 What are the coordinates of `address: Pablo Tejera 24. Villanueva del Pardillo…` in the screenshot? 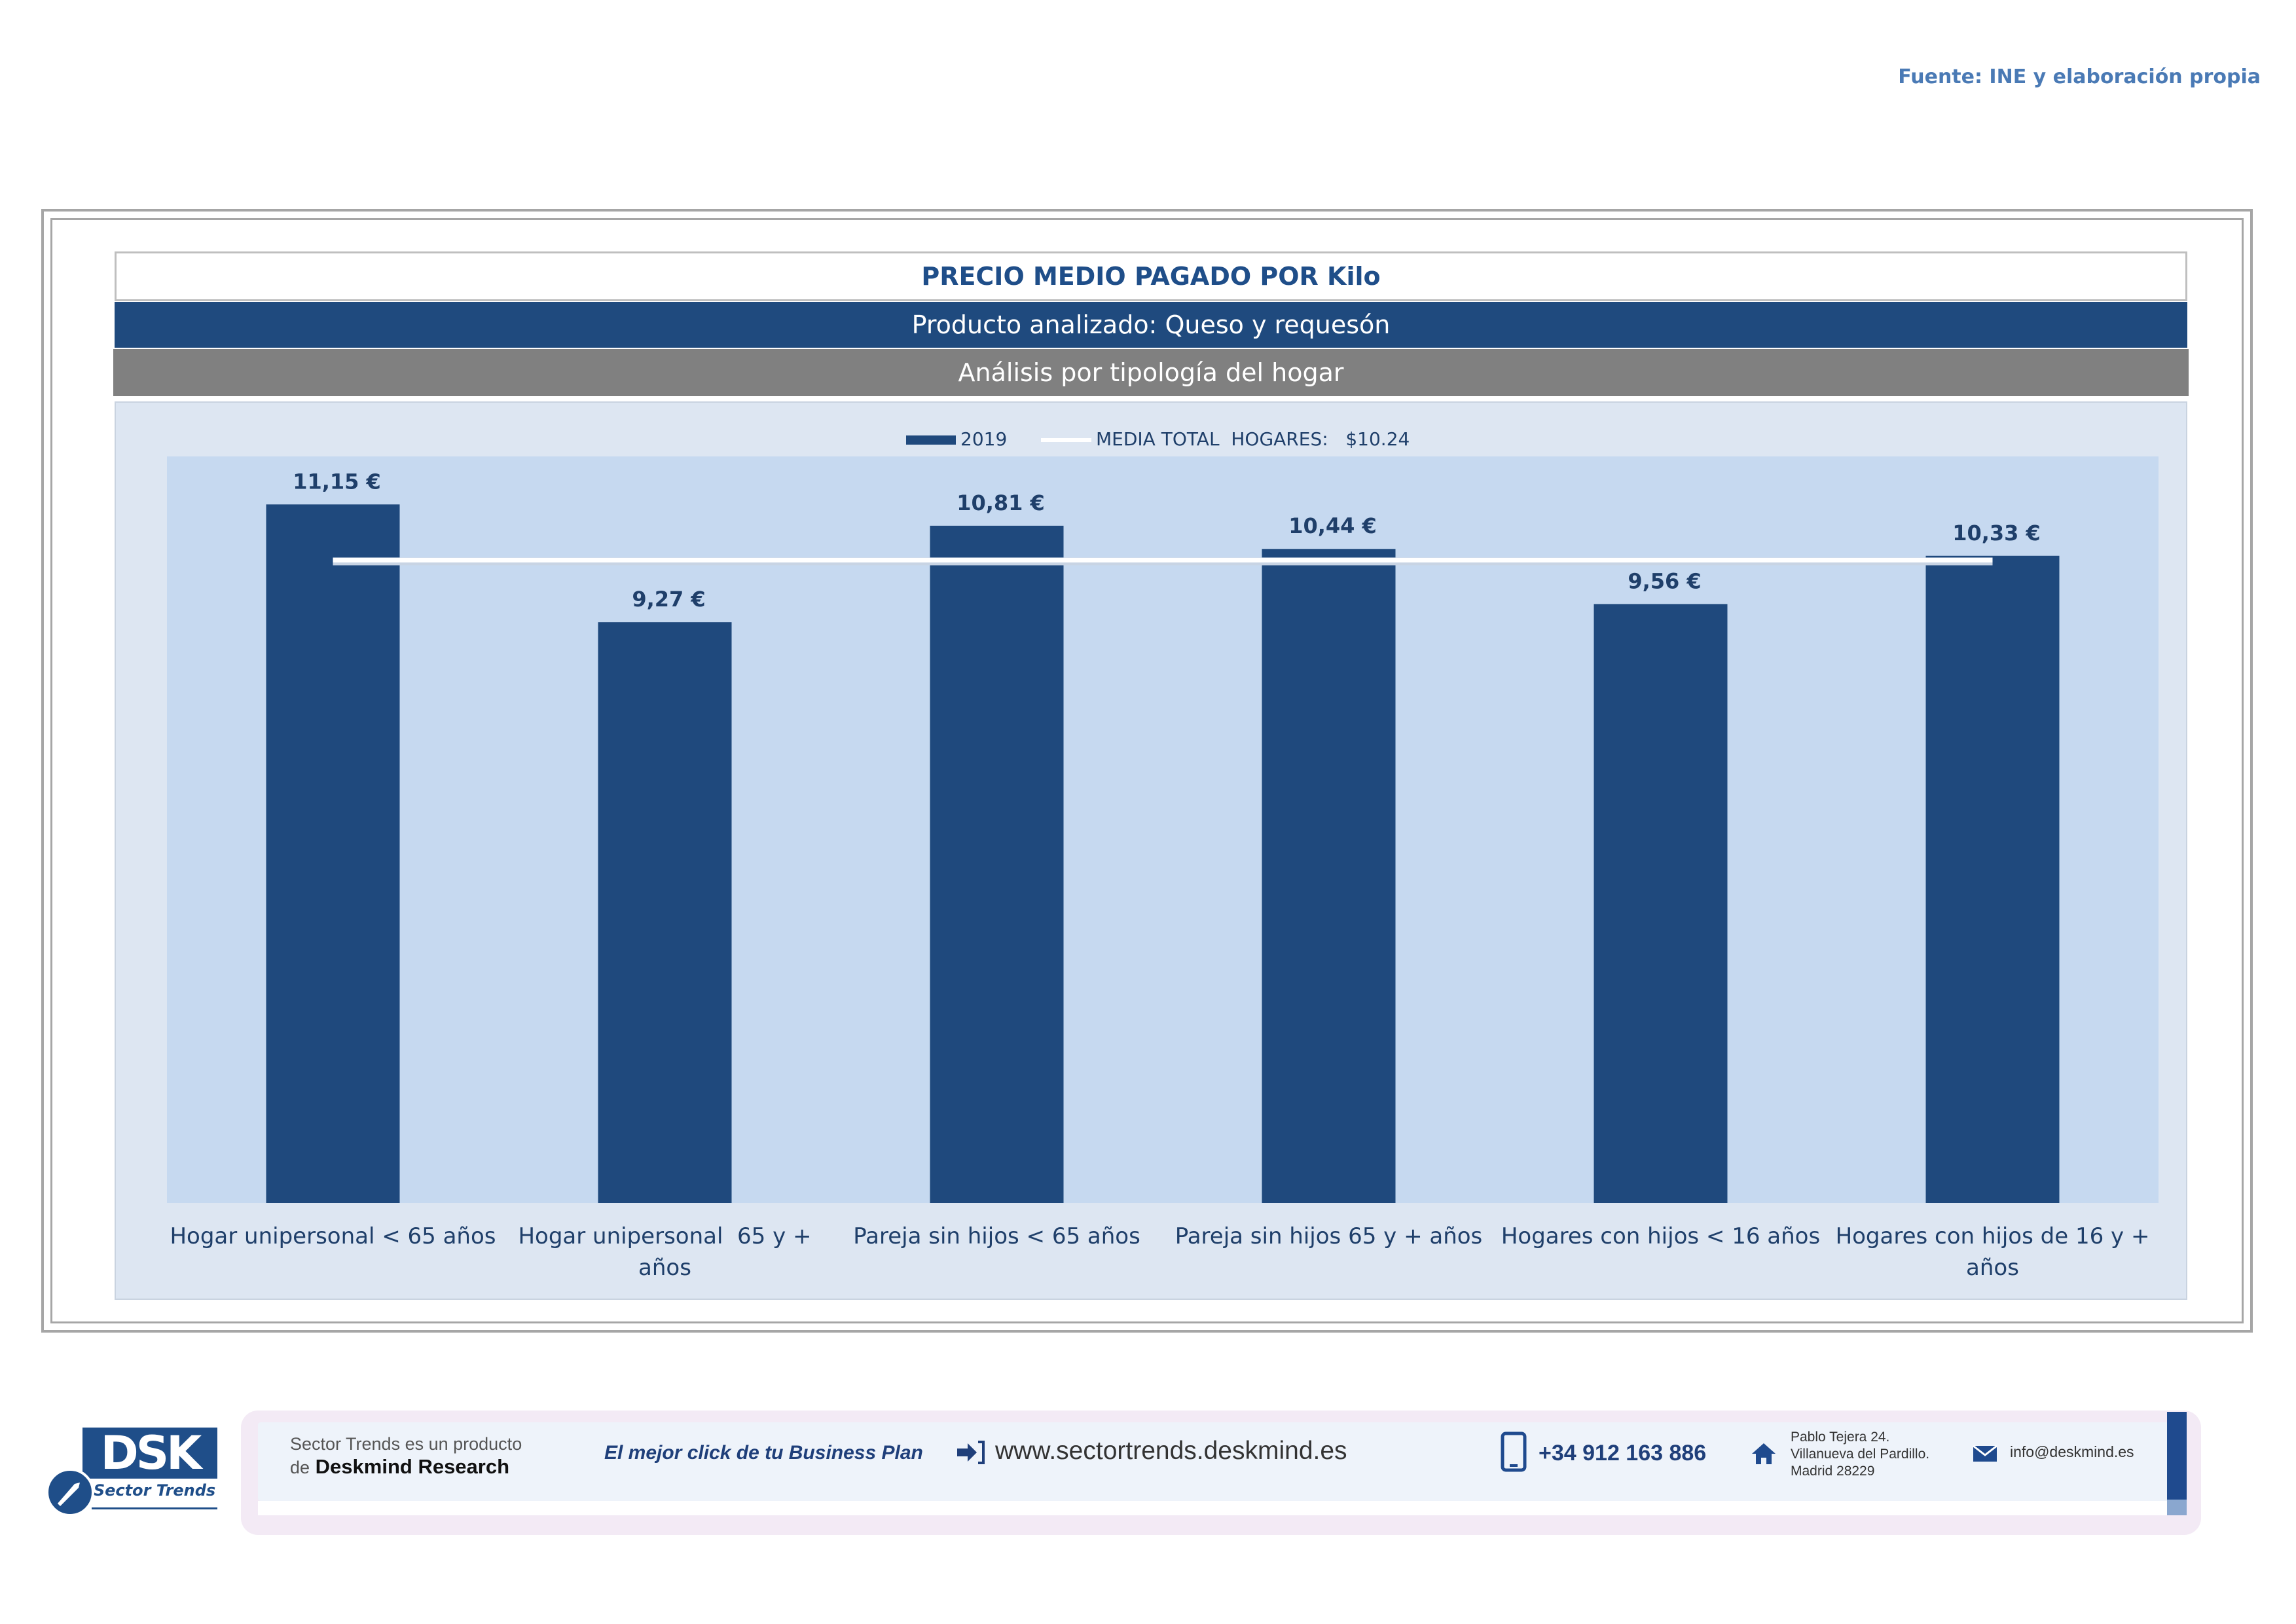 It's located at (1860, 1454).